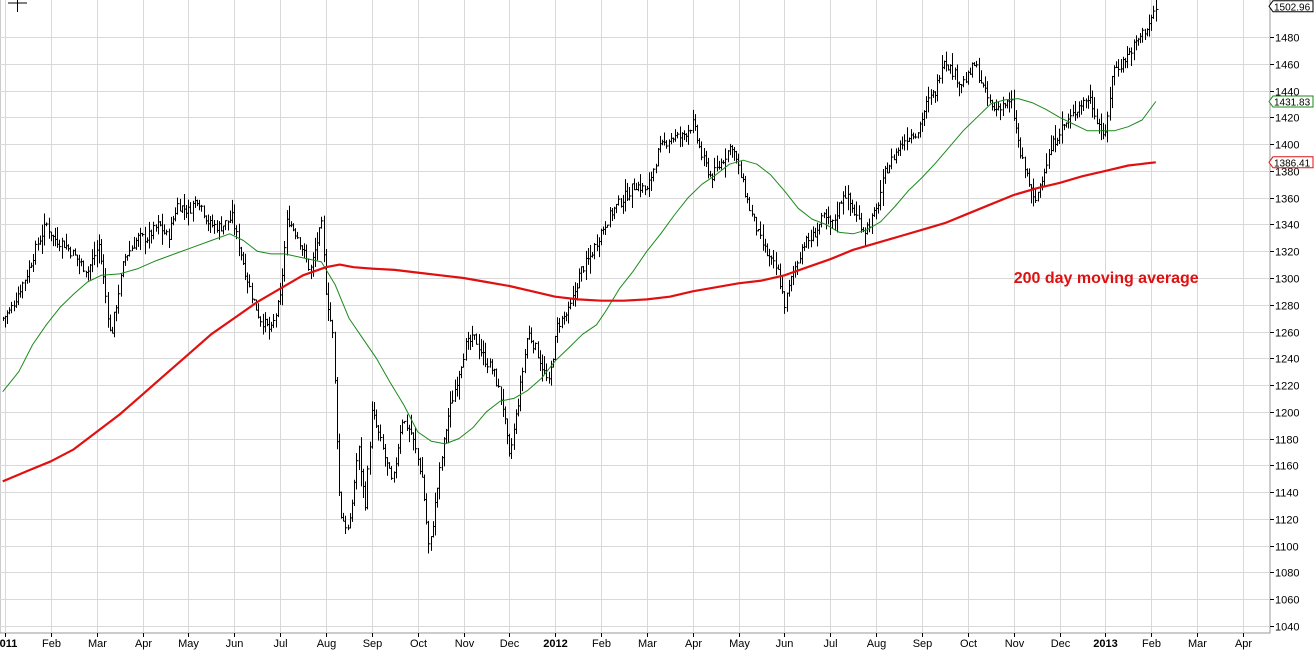  What do you see at coordinates (1284, 146) in the screenshot?
I see `y-tick: 1400` at bounding box center [1284, 146].